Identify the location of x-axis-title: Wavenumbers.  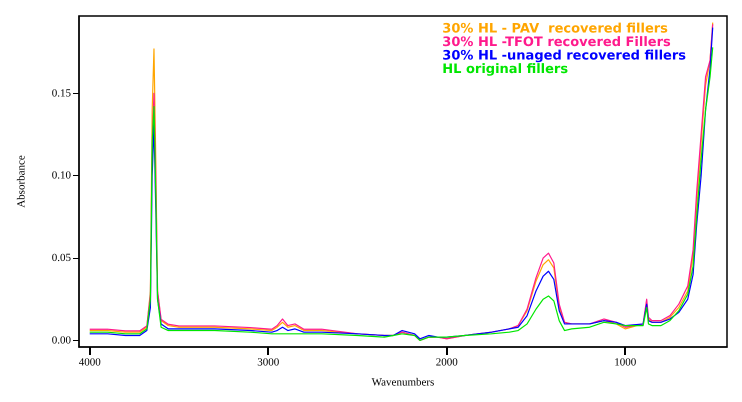
(403, 382).